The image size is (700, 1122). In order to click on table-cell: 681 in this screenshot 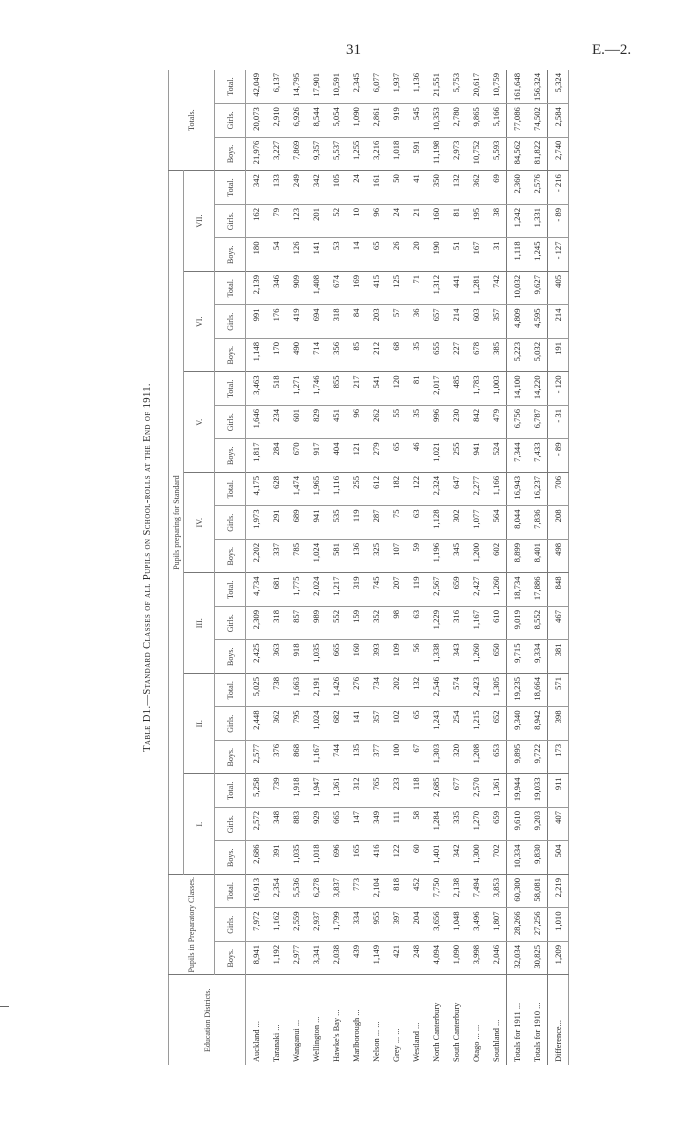, I will do `click(276, 589)`.